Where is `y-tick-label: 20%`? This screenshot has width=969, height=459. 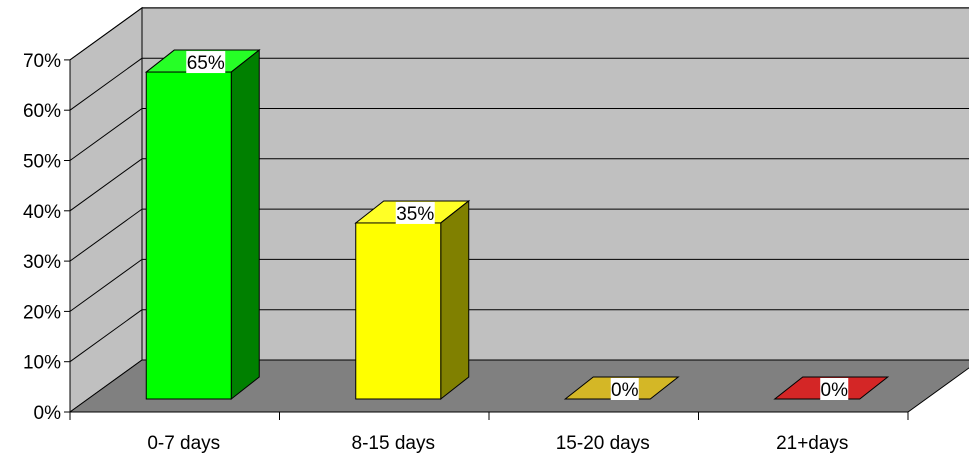 y-tick-label: 20% is located at coordinates (42, 312).